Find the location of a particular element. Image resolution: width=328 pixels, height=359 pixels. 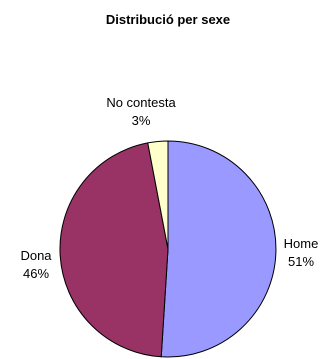

chart-title: Distribució per sexe is located at coordinates (168, 19).